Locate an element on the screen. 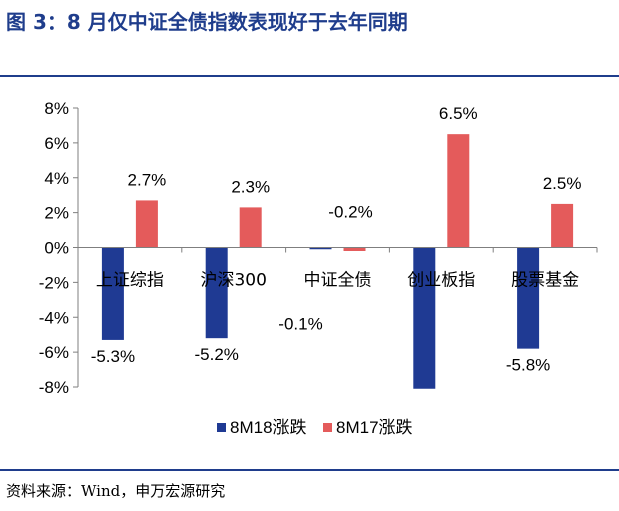  data-label: -0.2% is located at coordinates (350, 212).